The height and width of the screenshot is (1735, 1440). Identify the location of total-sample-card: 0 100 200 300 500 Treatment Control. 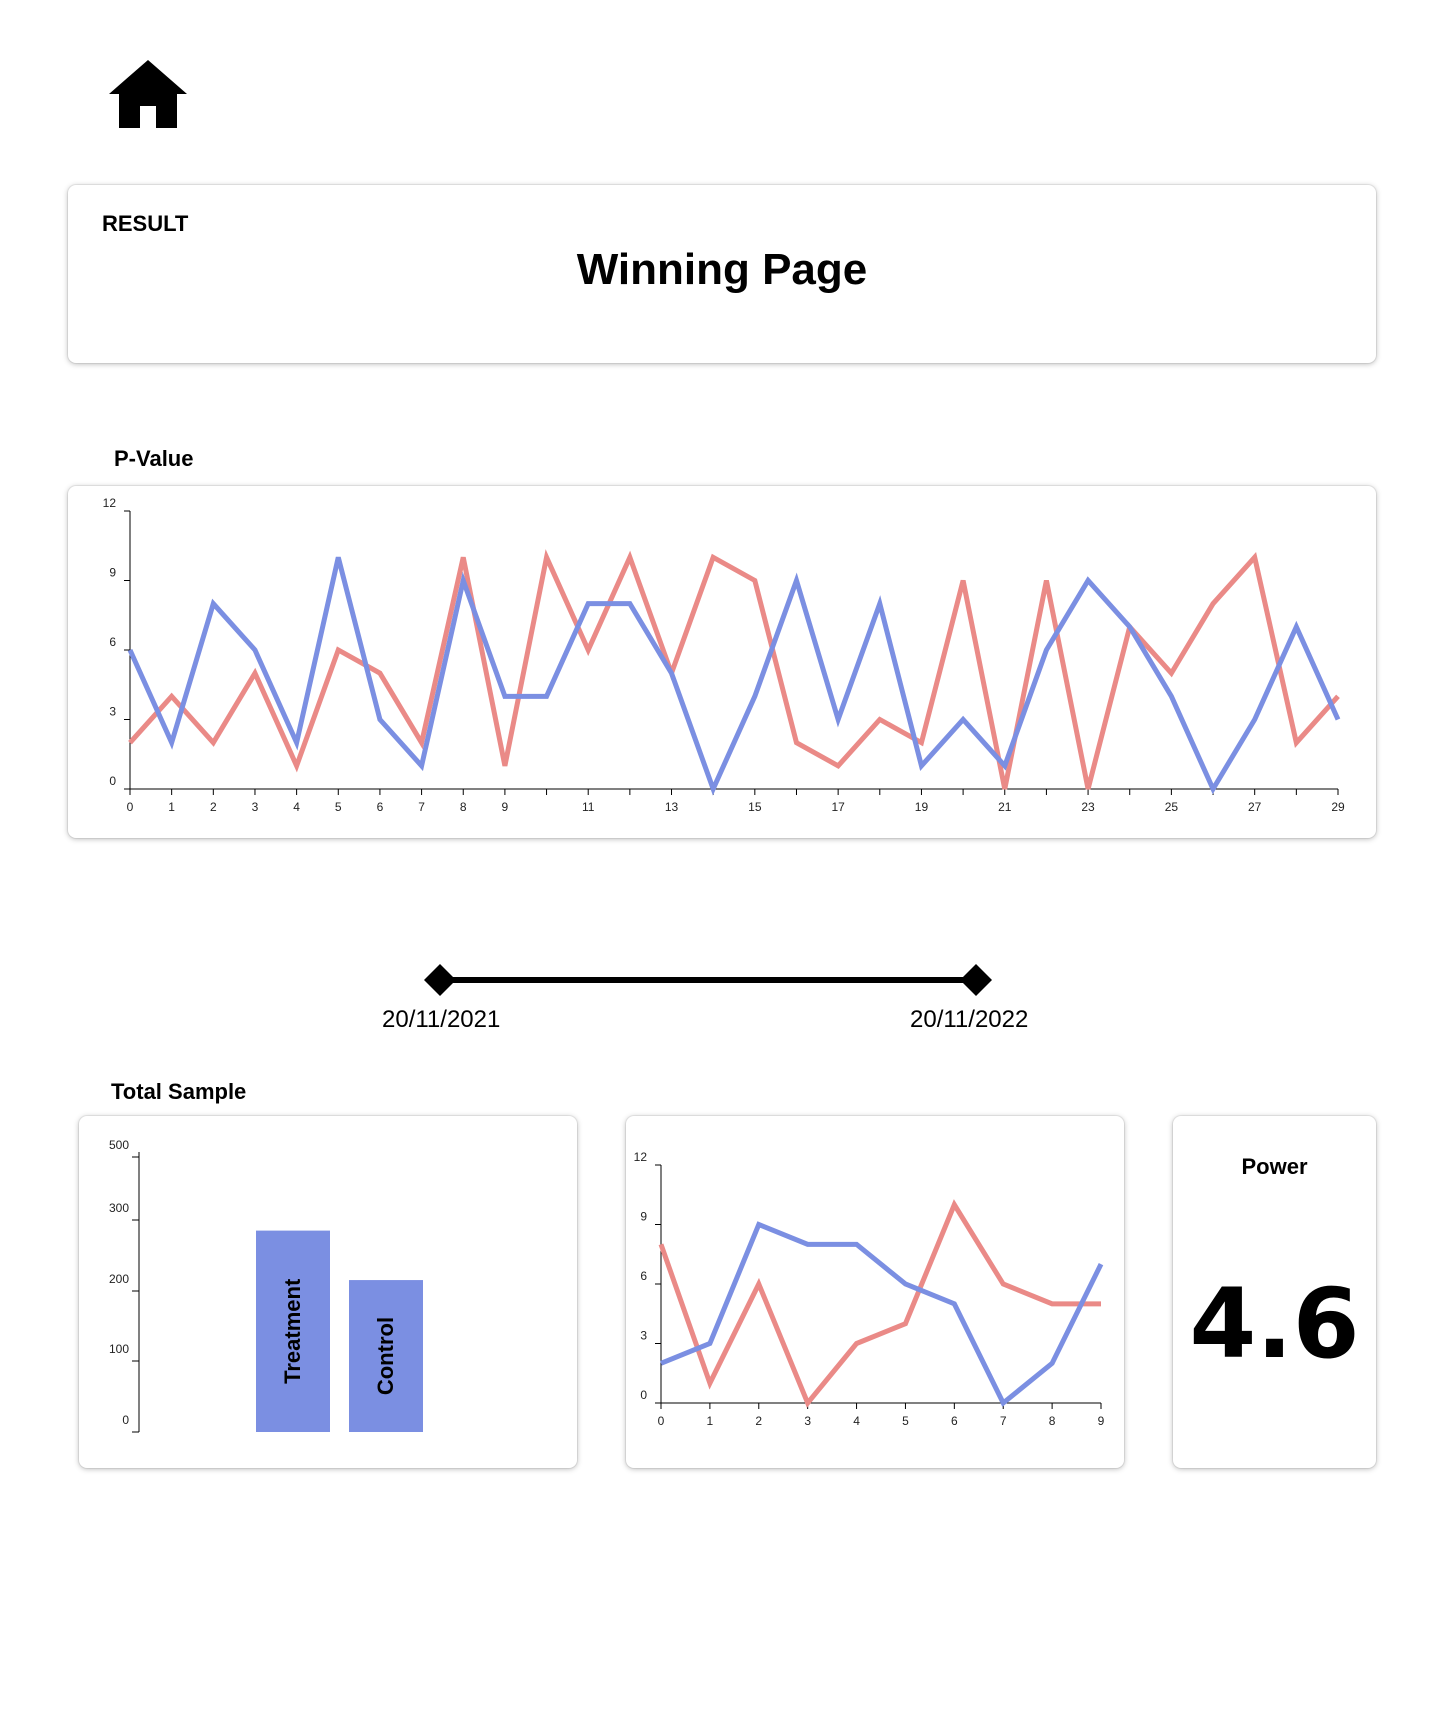
(328, 1292).